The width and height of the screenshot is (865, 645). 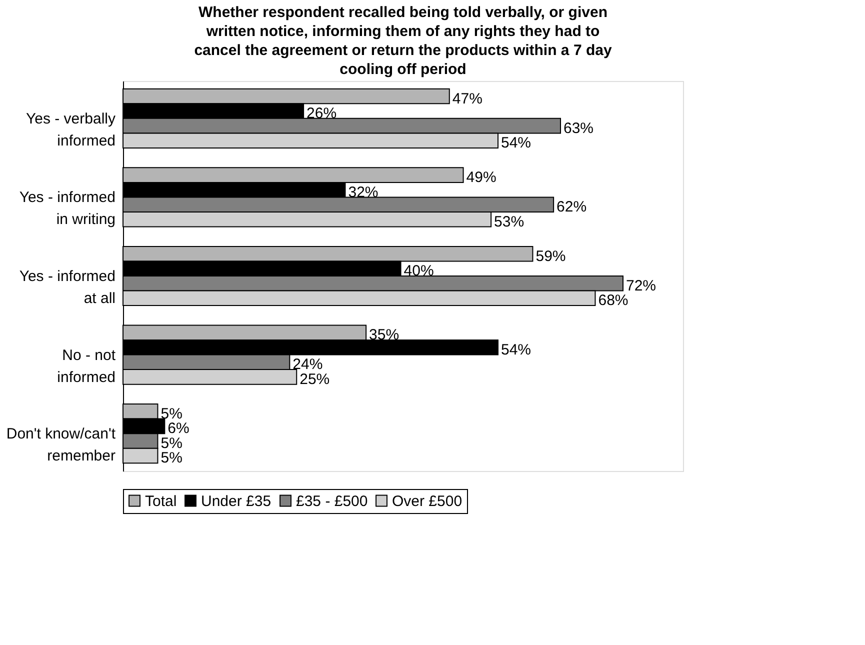 What do you see at coordinates (86, 366) in the screenshot?
I see `y-tick-label: No - not informed` at bounding box center [86, 366].